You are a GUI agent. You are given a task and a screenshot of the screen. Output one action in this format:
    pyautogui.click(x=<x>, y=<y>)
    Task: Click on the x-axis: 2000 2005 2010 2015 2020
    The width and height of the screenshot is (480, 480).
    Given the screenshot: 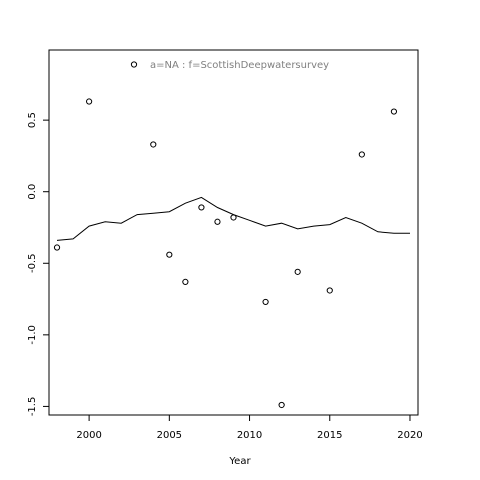 What is the action you would take?
    pyautogui.click(x=249, y=428)
    